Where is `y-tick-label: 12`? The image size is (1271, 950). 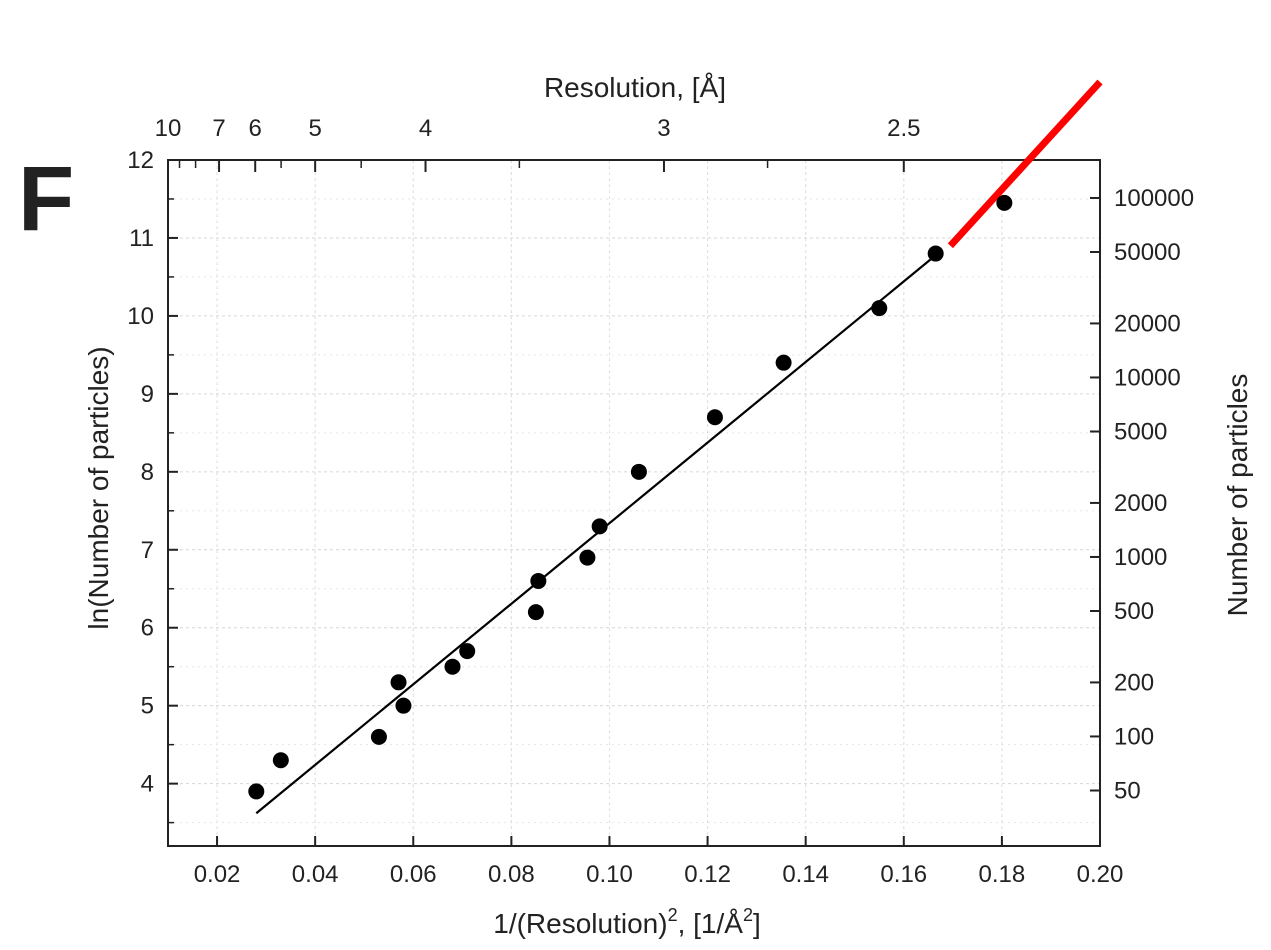 y-tick-label: 12 is located at coordinates (140, 160).